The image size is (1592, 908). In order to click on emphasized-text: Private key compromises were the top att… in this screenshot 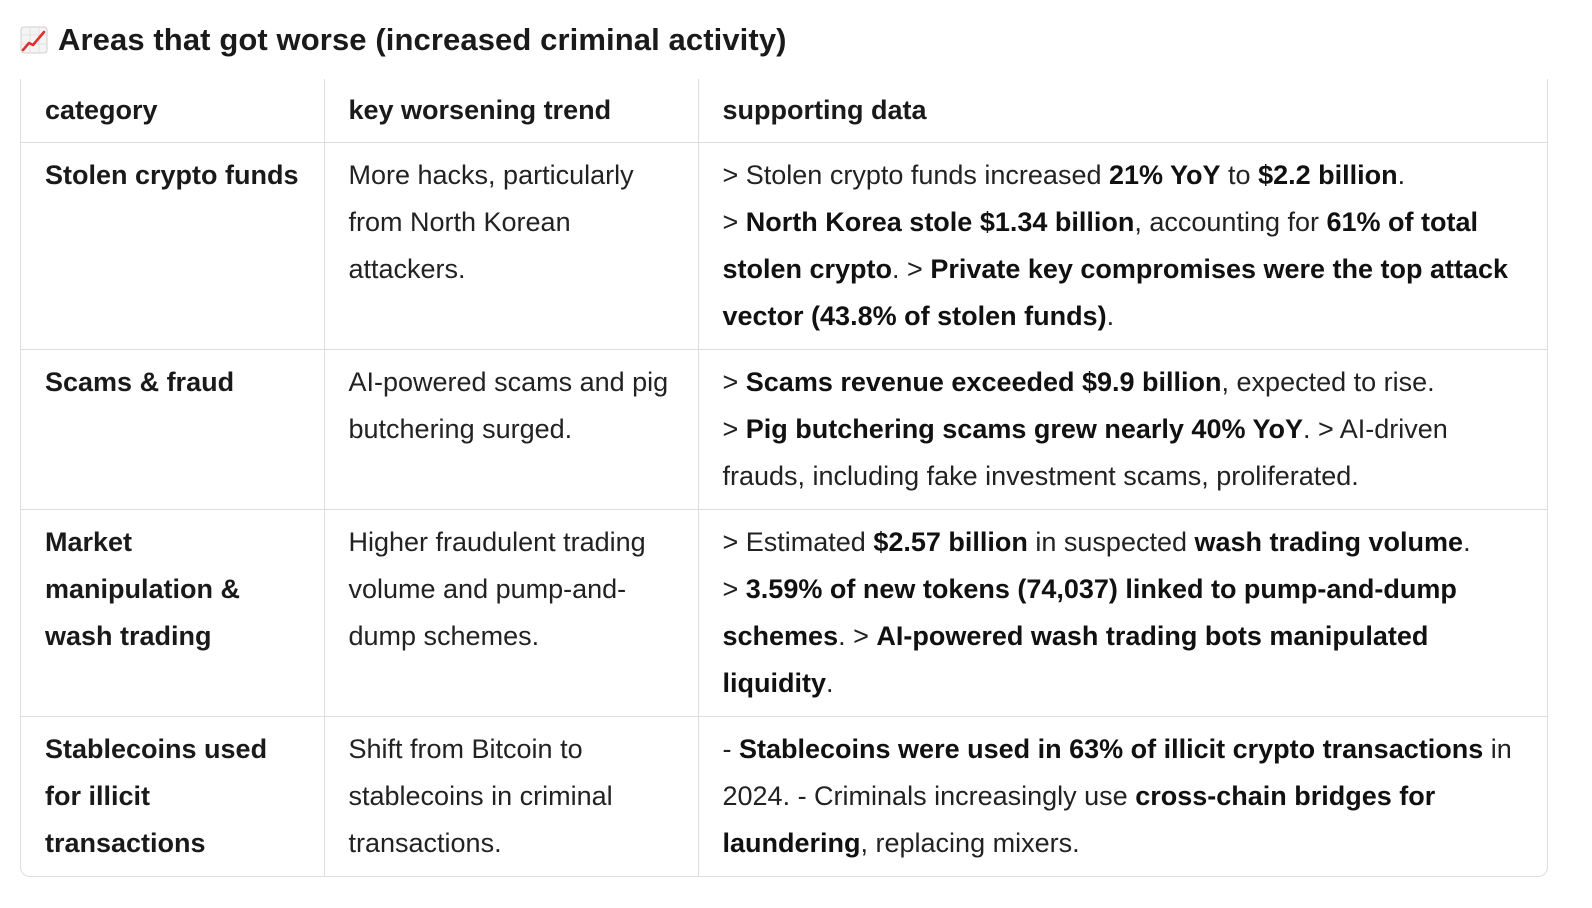, I will do `click(1115, 292)`.